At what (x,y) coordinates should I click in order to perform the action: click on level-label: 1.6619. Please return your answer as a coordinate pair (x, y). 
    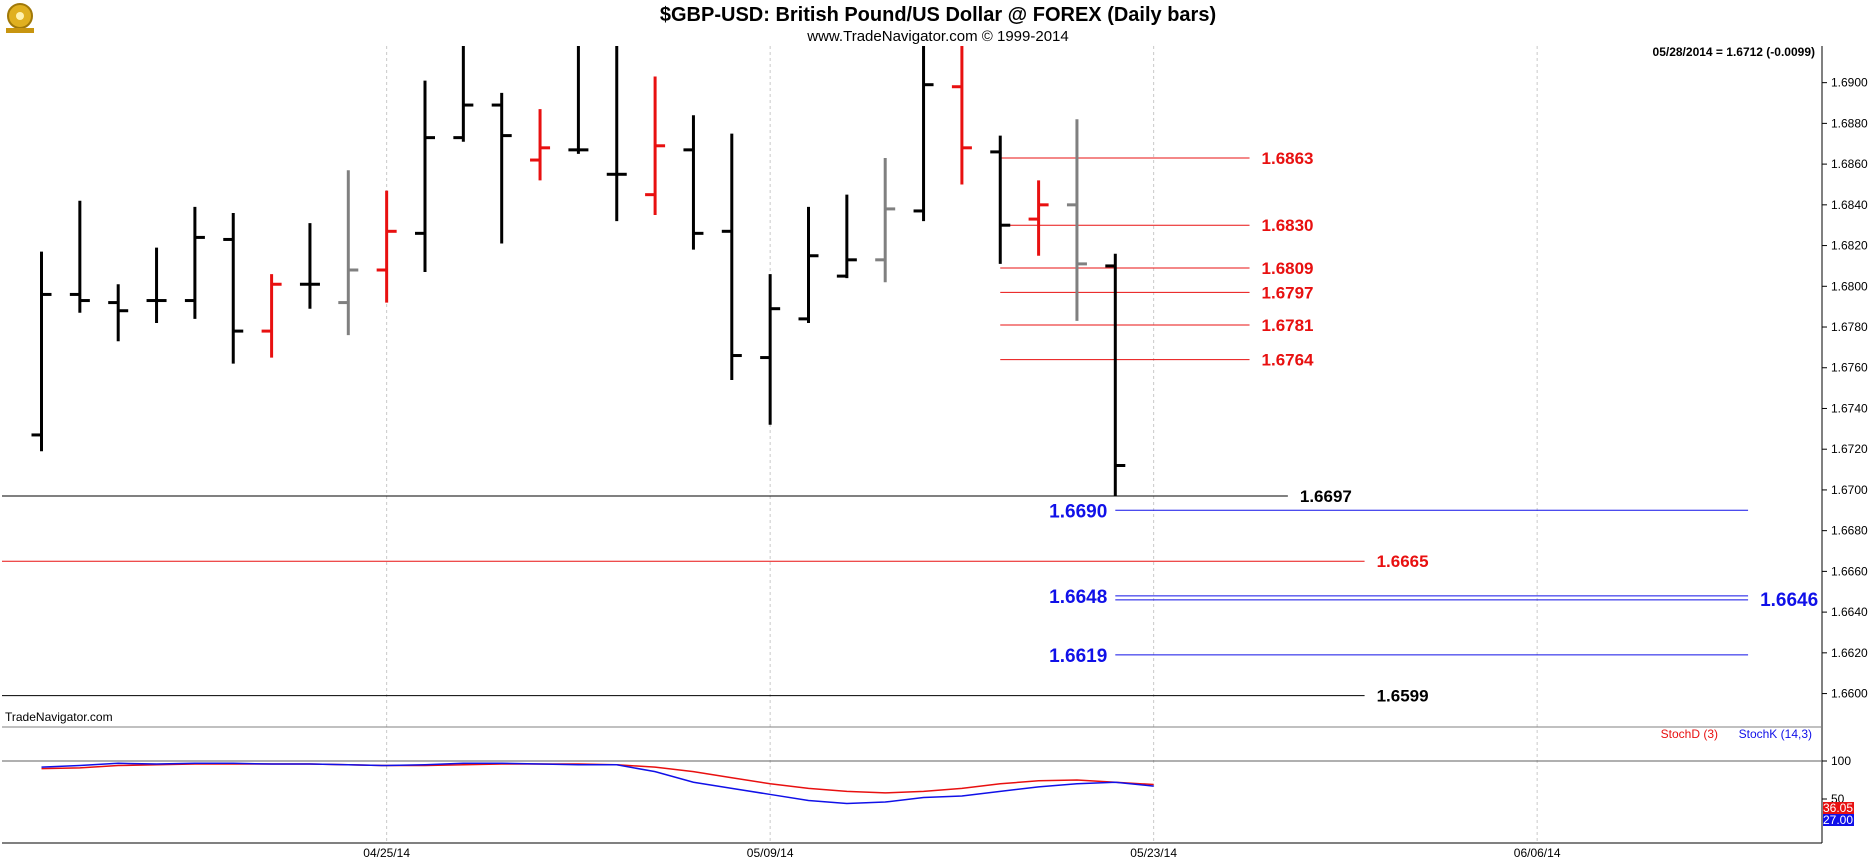
    Looking at the image, I should click on (1078, 656).